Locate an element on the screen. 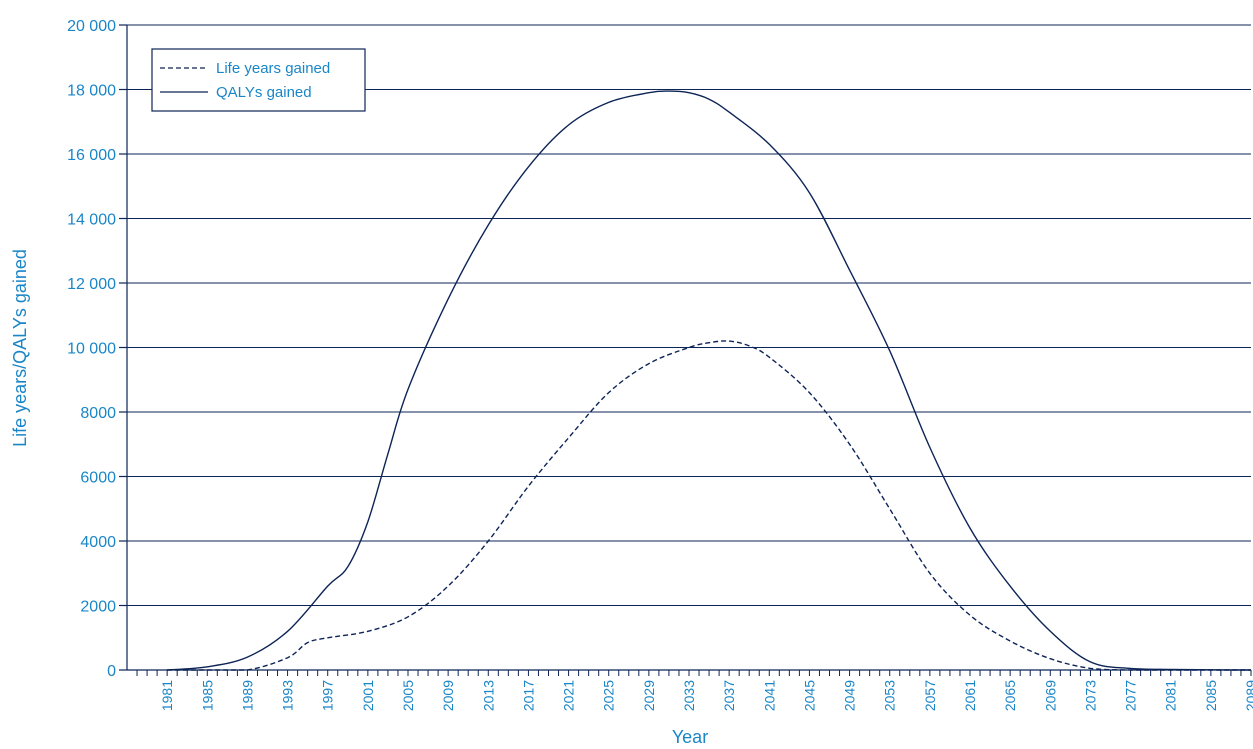 The width and height of the screenshot is (1253, 749). x-tick-label-2073: 2073 is located at coordinates (1090, 695).